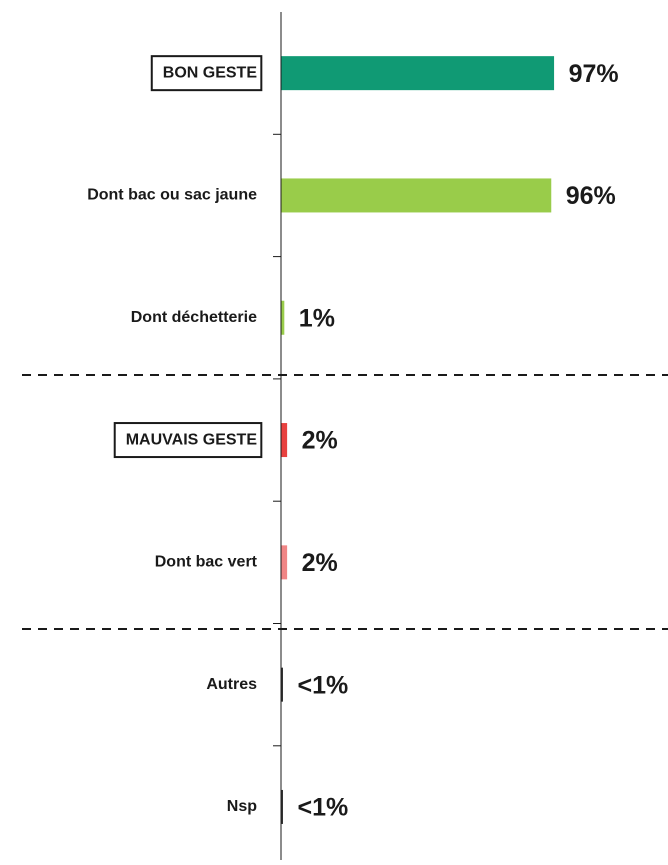  Describe the element at coordinates (317, 318) in the screenshot. I see `value-label: 1%` at that location.